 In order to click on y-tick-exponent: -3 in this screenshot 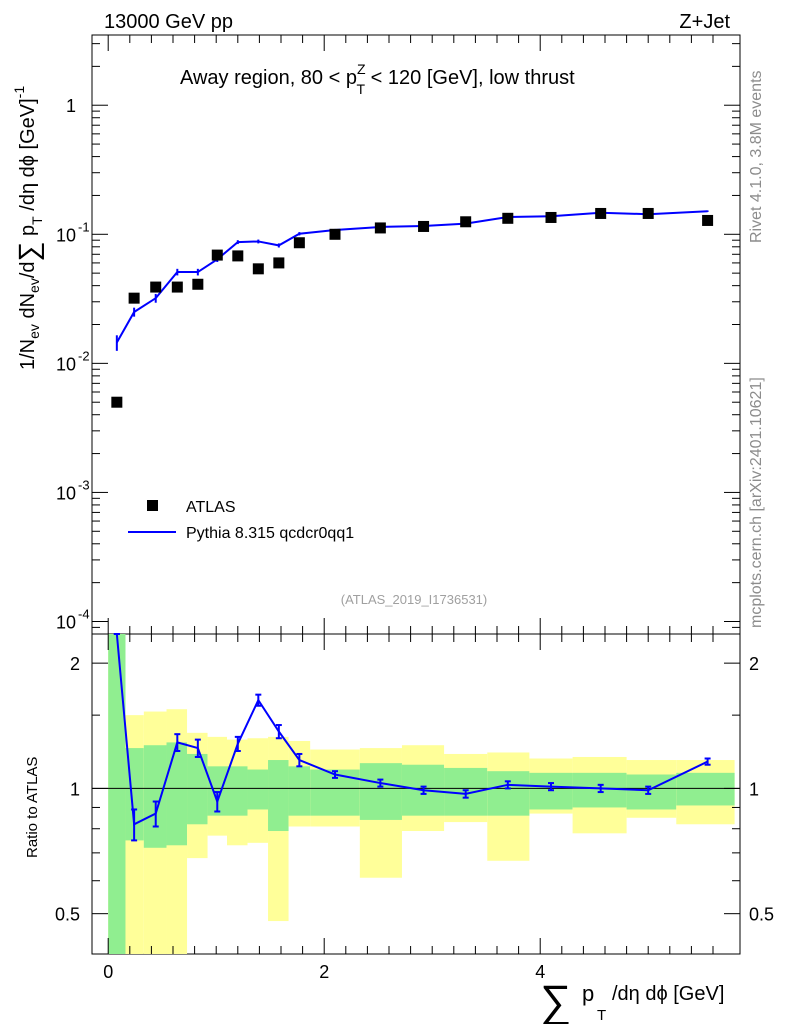, I will do `click(84, 484)`.